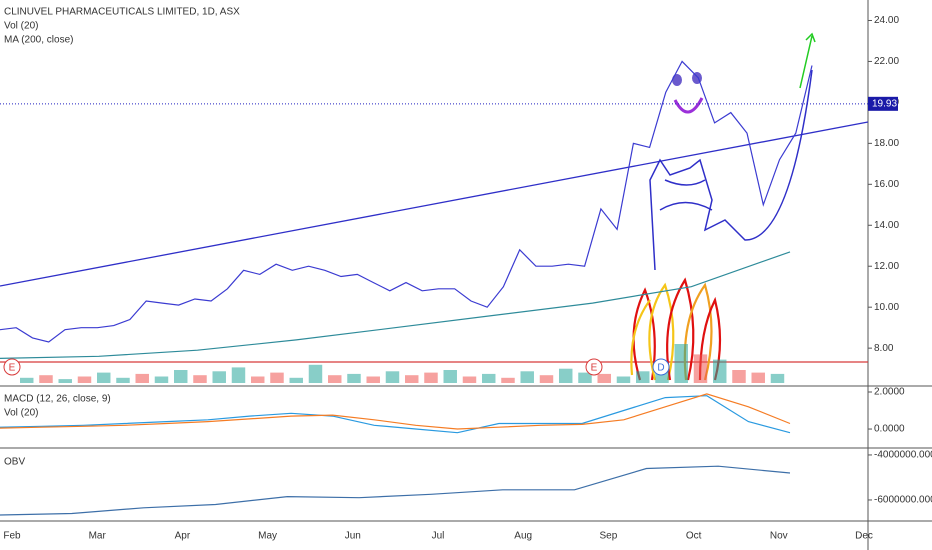 The height and width of the screenshot is (550, 932). I want to click on price-label-box, so click(883, 103).